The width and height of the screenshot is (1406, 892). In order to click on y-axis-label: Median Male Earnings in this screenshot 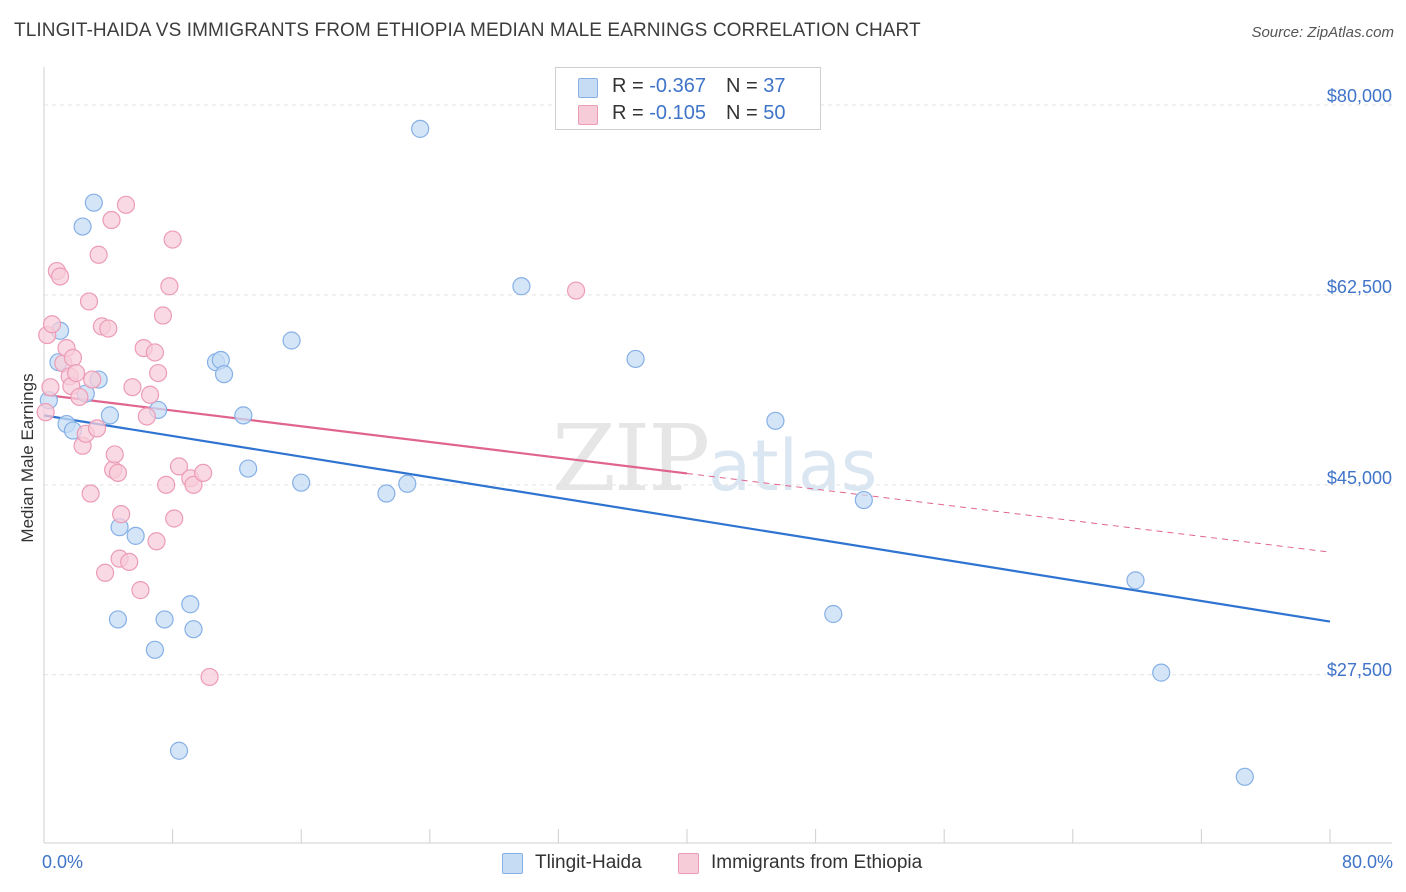, I will do `click(27, 458)`.